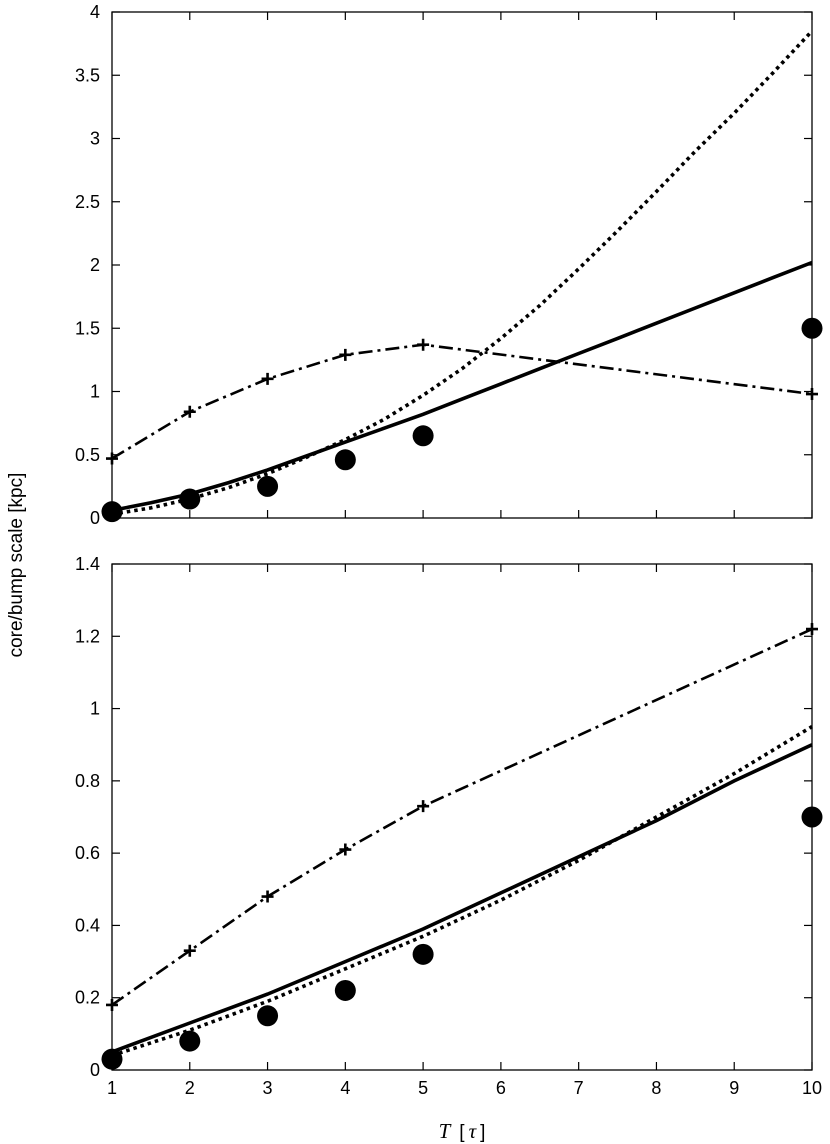 The image size is (830, 1144). What do you see at coordinates (190, 1088) in the screenshot?
I see `x-tick-label-2: 2` at bounding box center [190, 1088].